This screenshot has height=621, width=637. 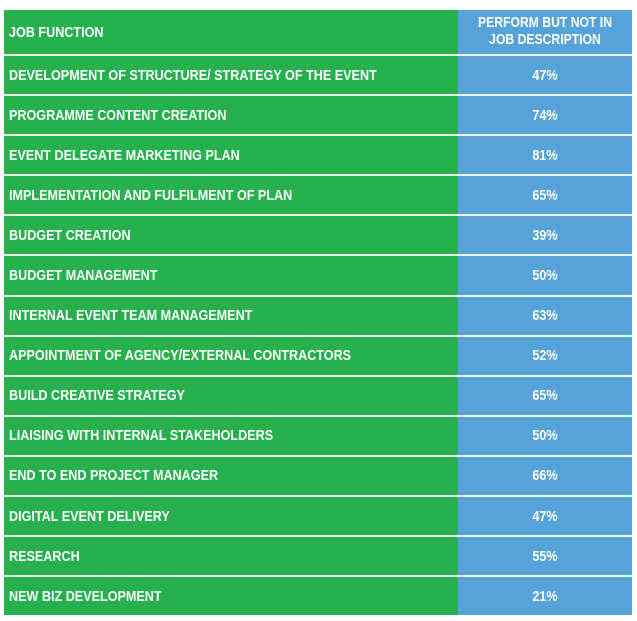 I want to click on job-function-label: BUDGET MANAGEMENT, so click(x=83, y=276).